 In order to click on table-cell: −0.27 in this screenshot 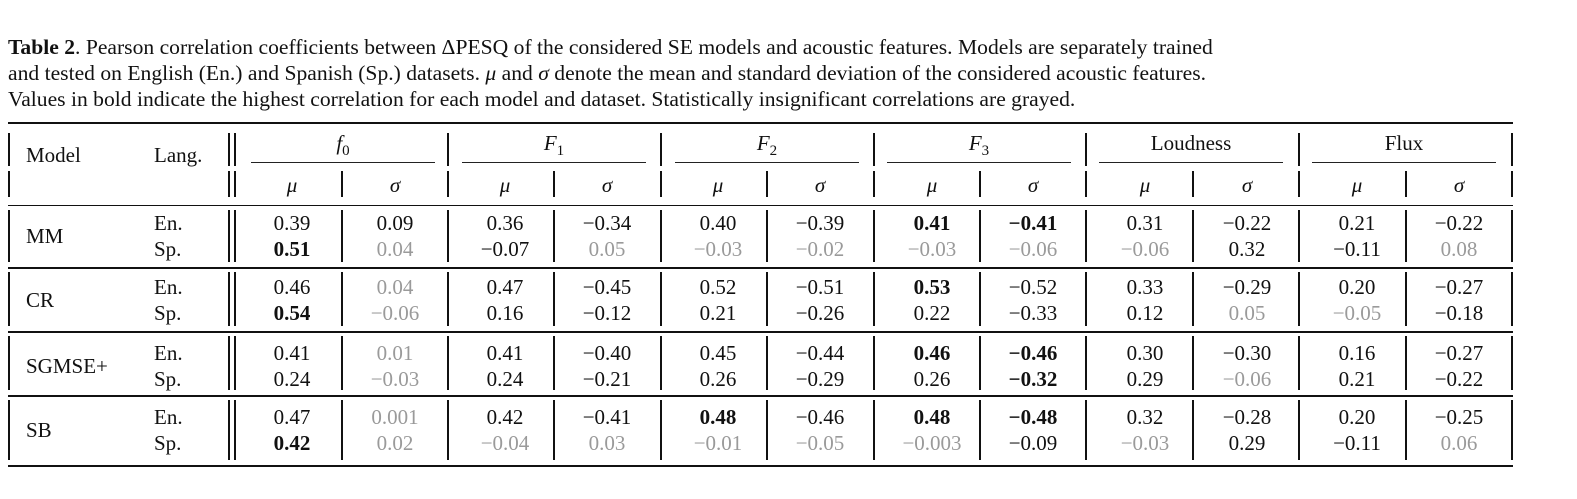, I will do `click(1459, 287)`.